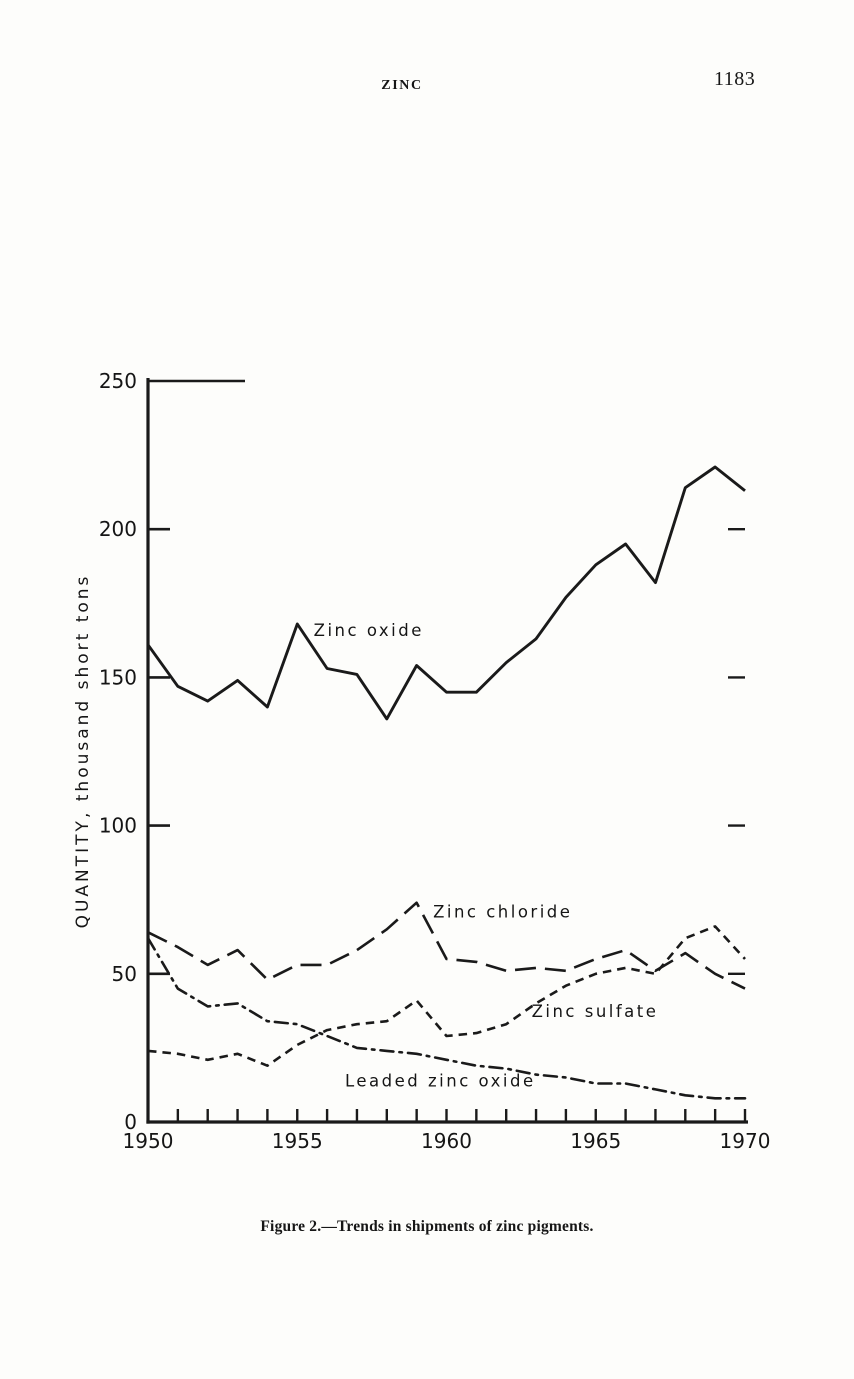 The width and height of the screenshot is (854, 1379). What do you see at coordinates (118, 381) in the screenshot?
I see `y-tick-label: 250` at bounding box center [118, 381].